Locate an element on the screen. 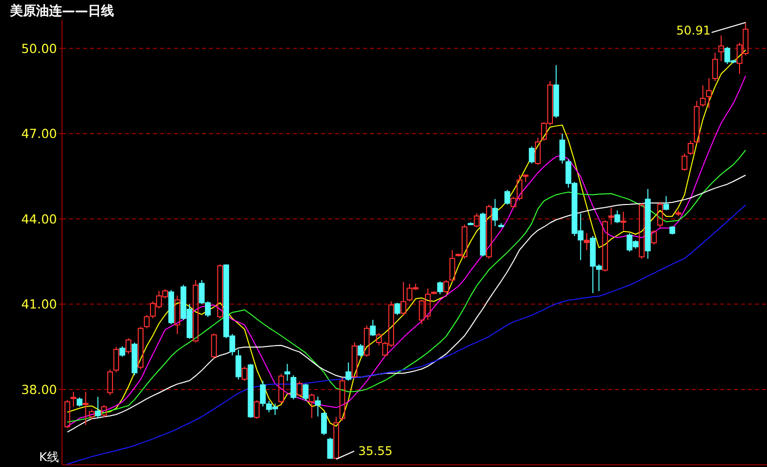 This screenshot has width=767, height=467. y-tick-label: 41.00 is located at coordinates (39, 304).